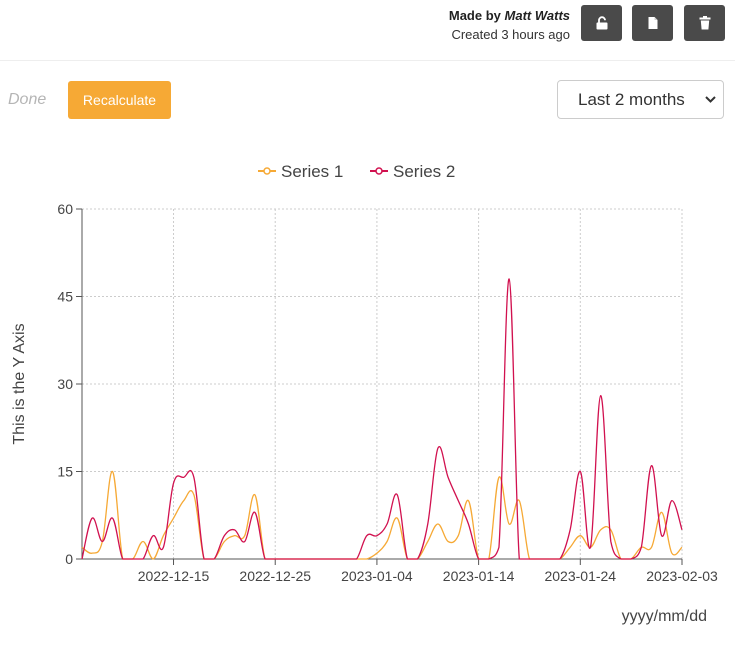  What do you see at coordinates (65, 209) in the screenshot?
I see `y-tick-label: 60` at bounding box center [65, 209].